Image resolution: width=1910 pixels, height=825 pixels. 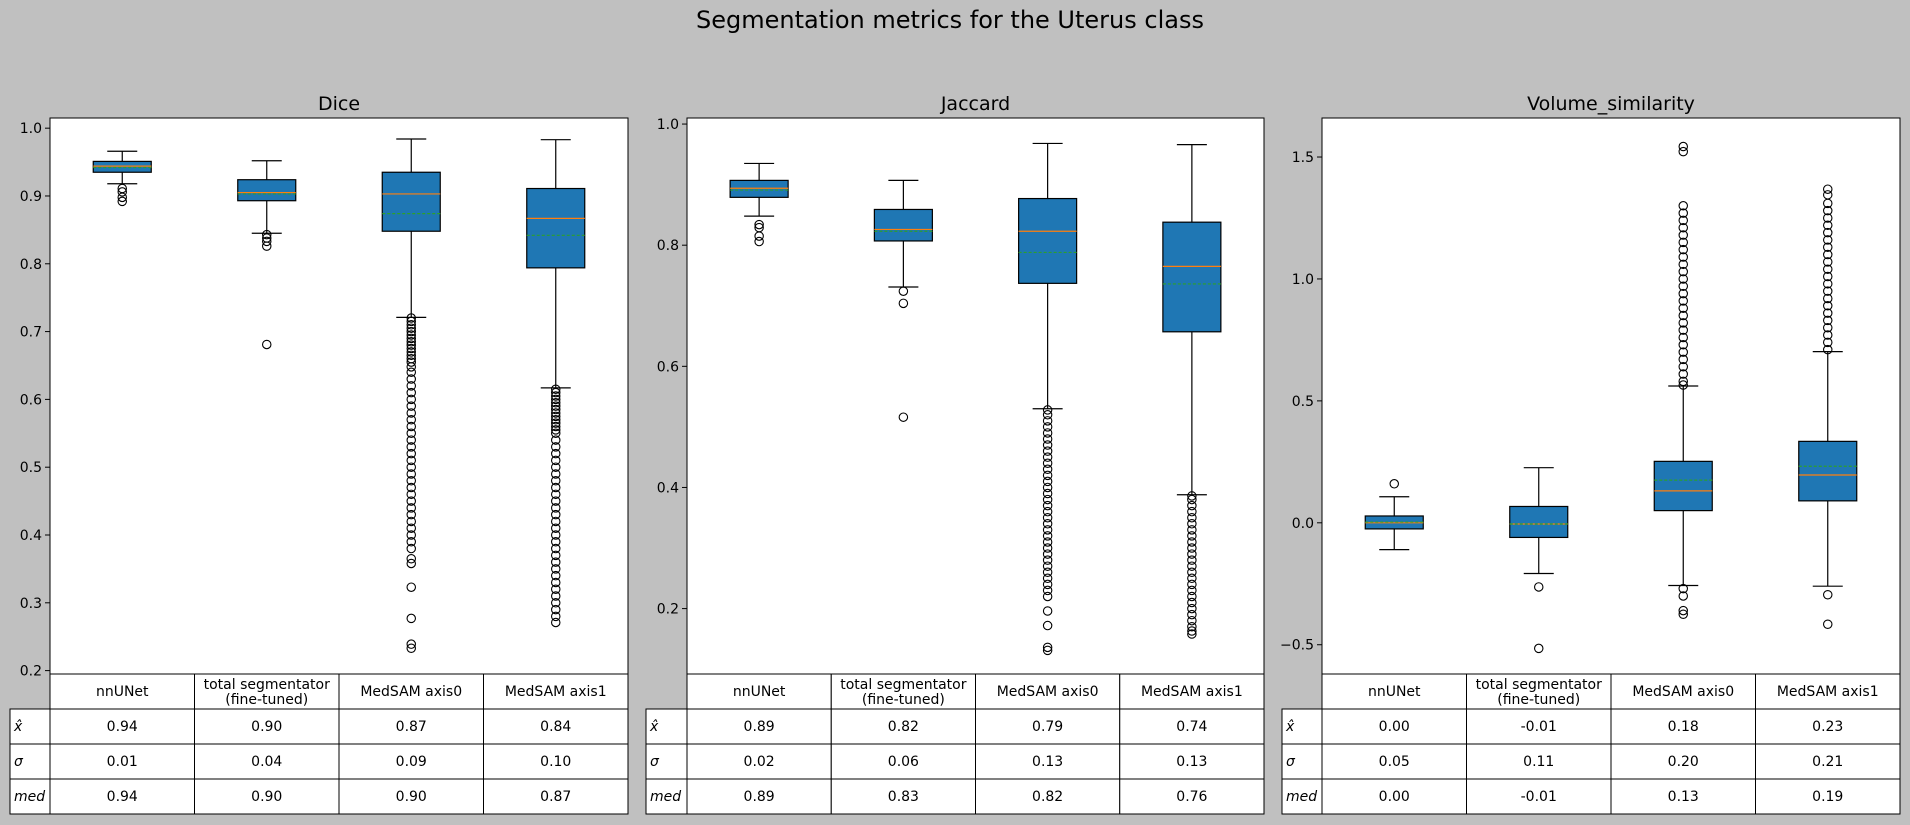 I want to click on table-cell-value: 0.23, so click(x=1827, y=727).